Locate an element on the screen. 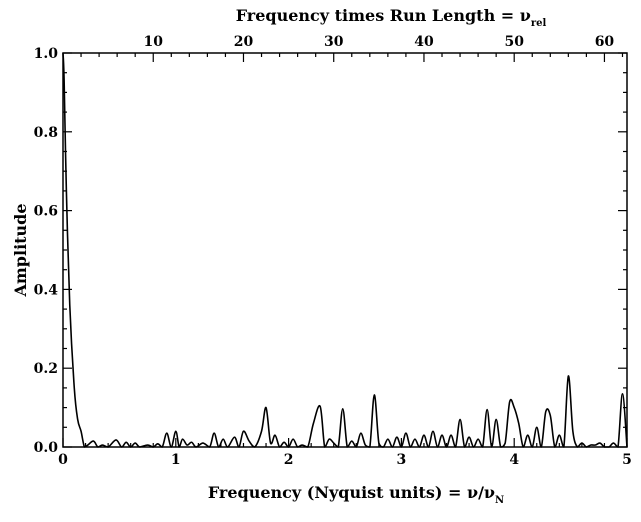 Image resolution: width=641 pixels, height=522 pixels. x2-axis-title: Frequency times Run Length = νrel is located at coordinates (391, 17).